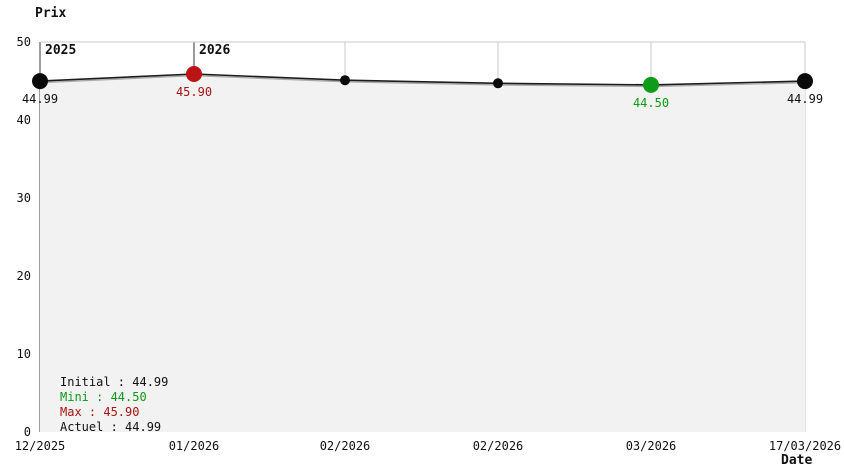 The image size is (844, 474). I want to click on legend-item: Actuel : 44.99, so click(111, 427).